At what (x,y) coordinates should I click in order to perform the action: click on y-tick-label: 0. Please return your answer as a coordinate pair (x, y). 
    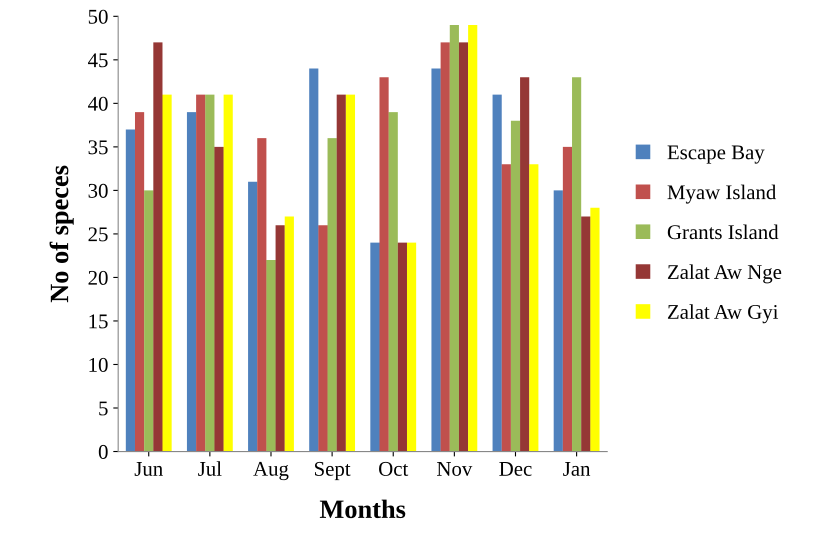
    Looking at the image, I should click on (103, 451).